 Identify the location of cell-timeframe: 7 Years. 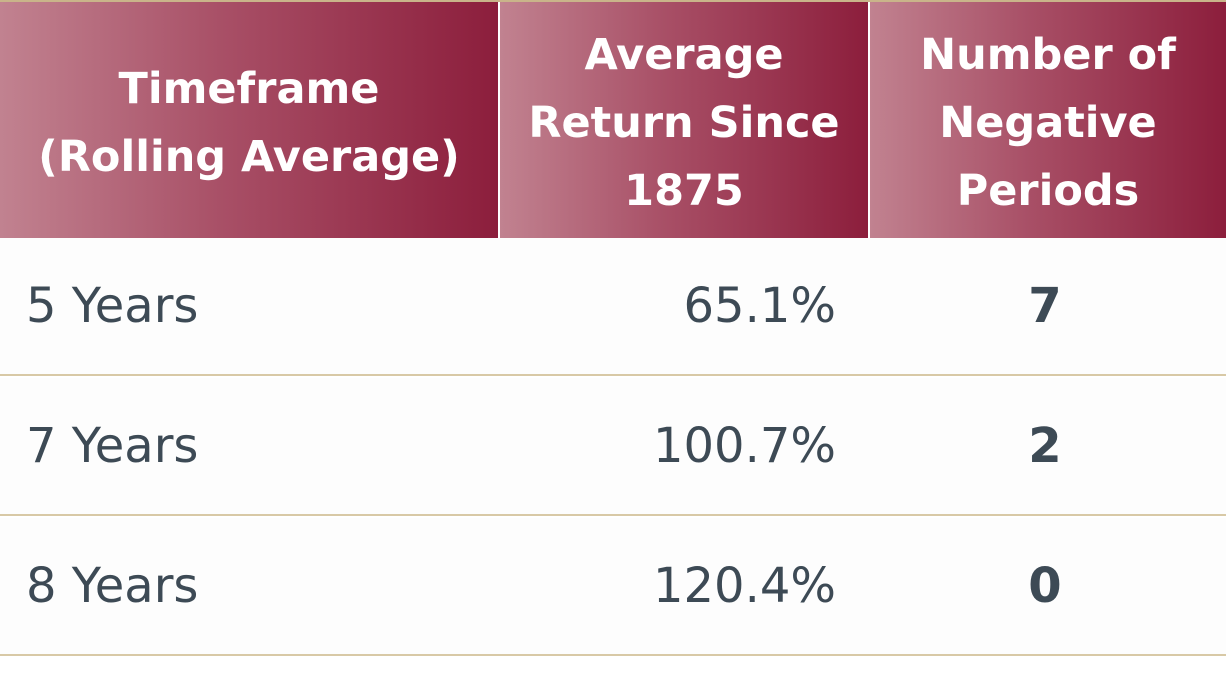
(112, 446).